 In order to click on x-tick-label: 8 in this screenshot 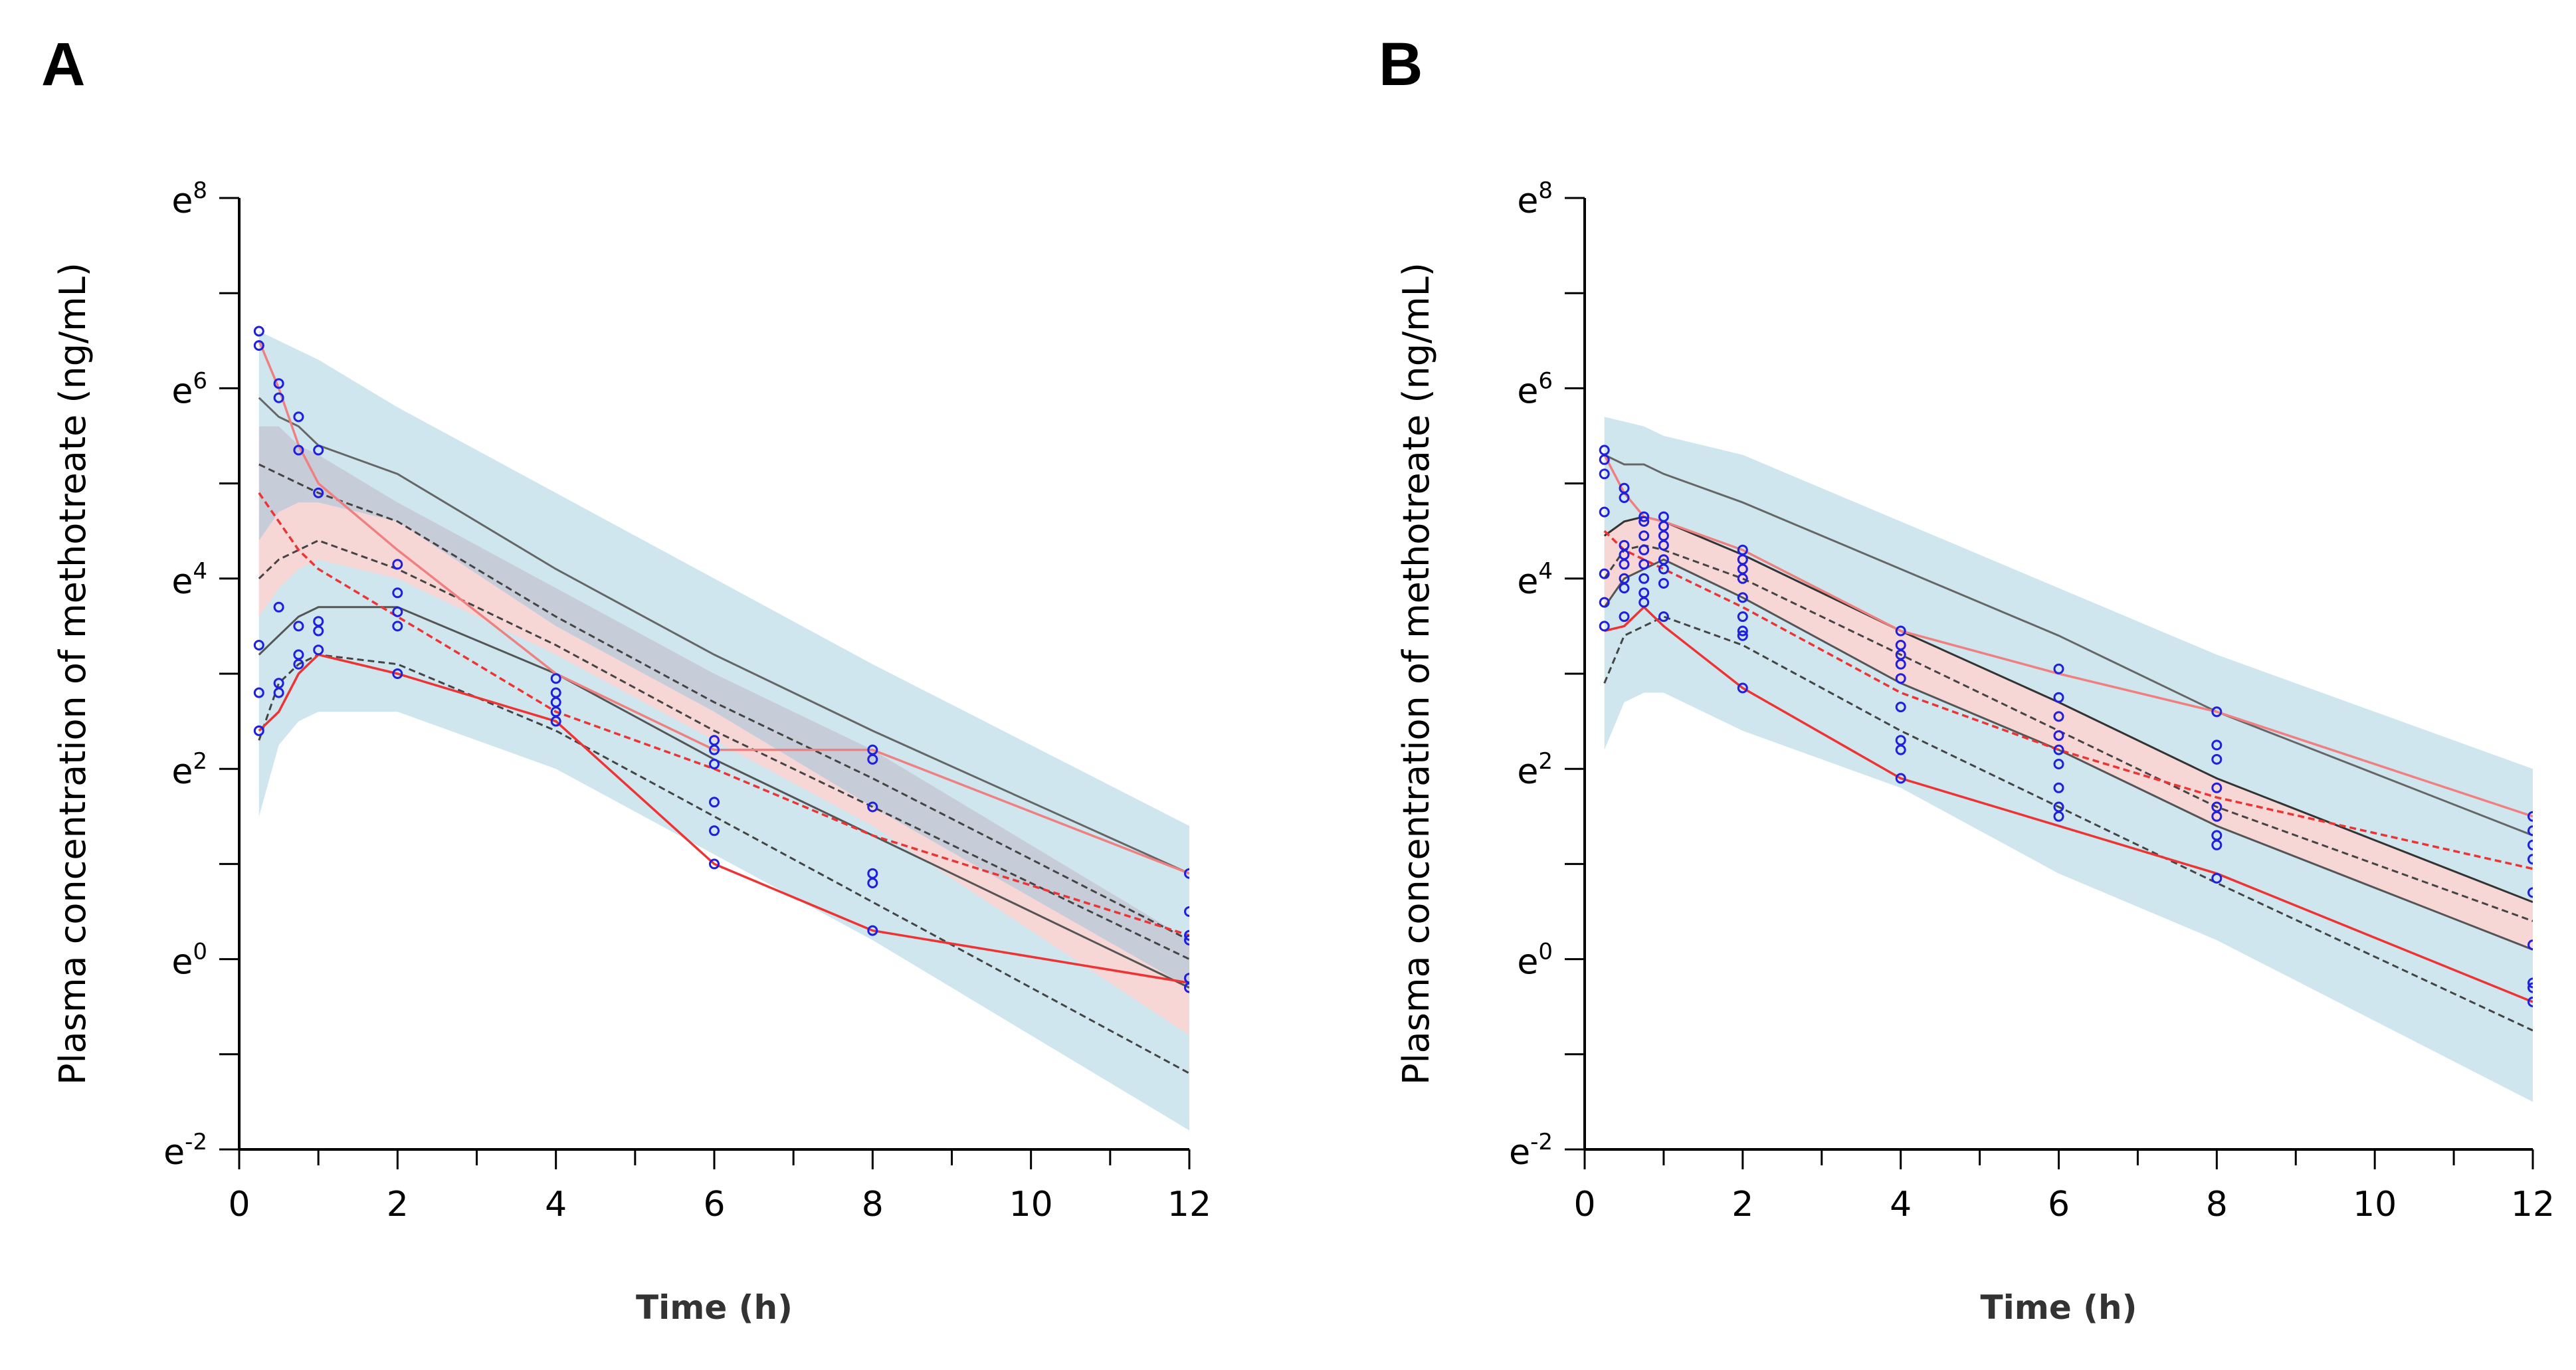, I will do `click(873, 1204)`.